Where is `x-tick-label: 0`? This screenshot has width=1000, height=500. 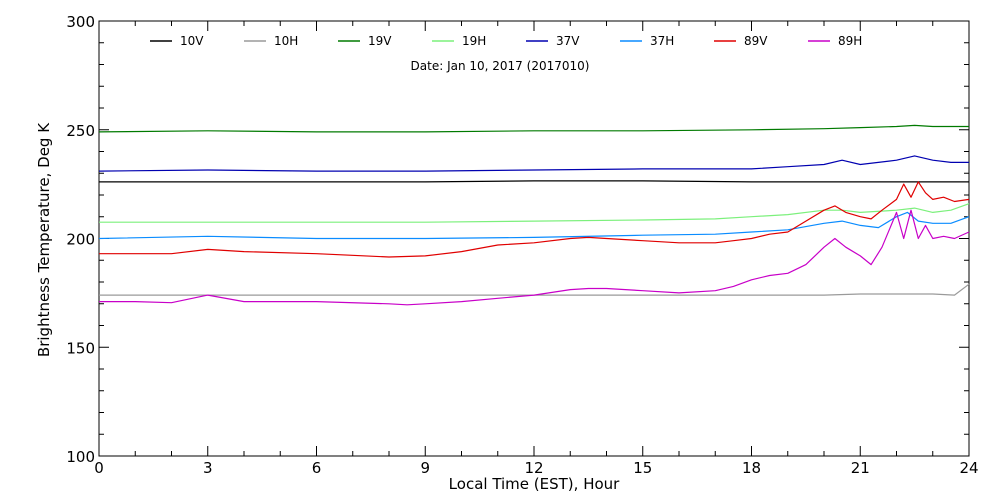 x-tick-label: 0 is located at coordinates (99, 468).